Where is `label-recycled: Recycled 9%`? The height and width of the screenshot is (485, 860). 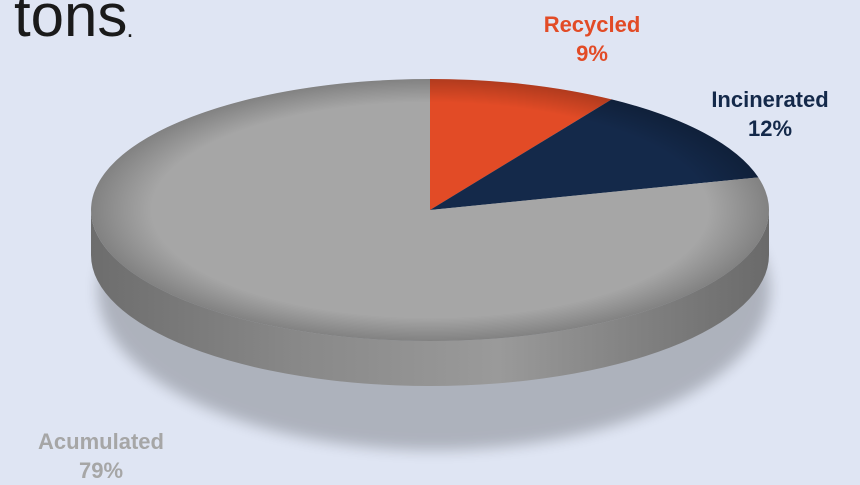
label-recycled: Recycled 9% is located at coordinates (592, 39).